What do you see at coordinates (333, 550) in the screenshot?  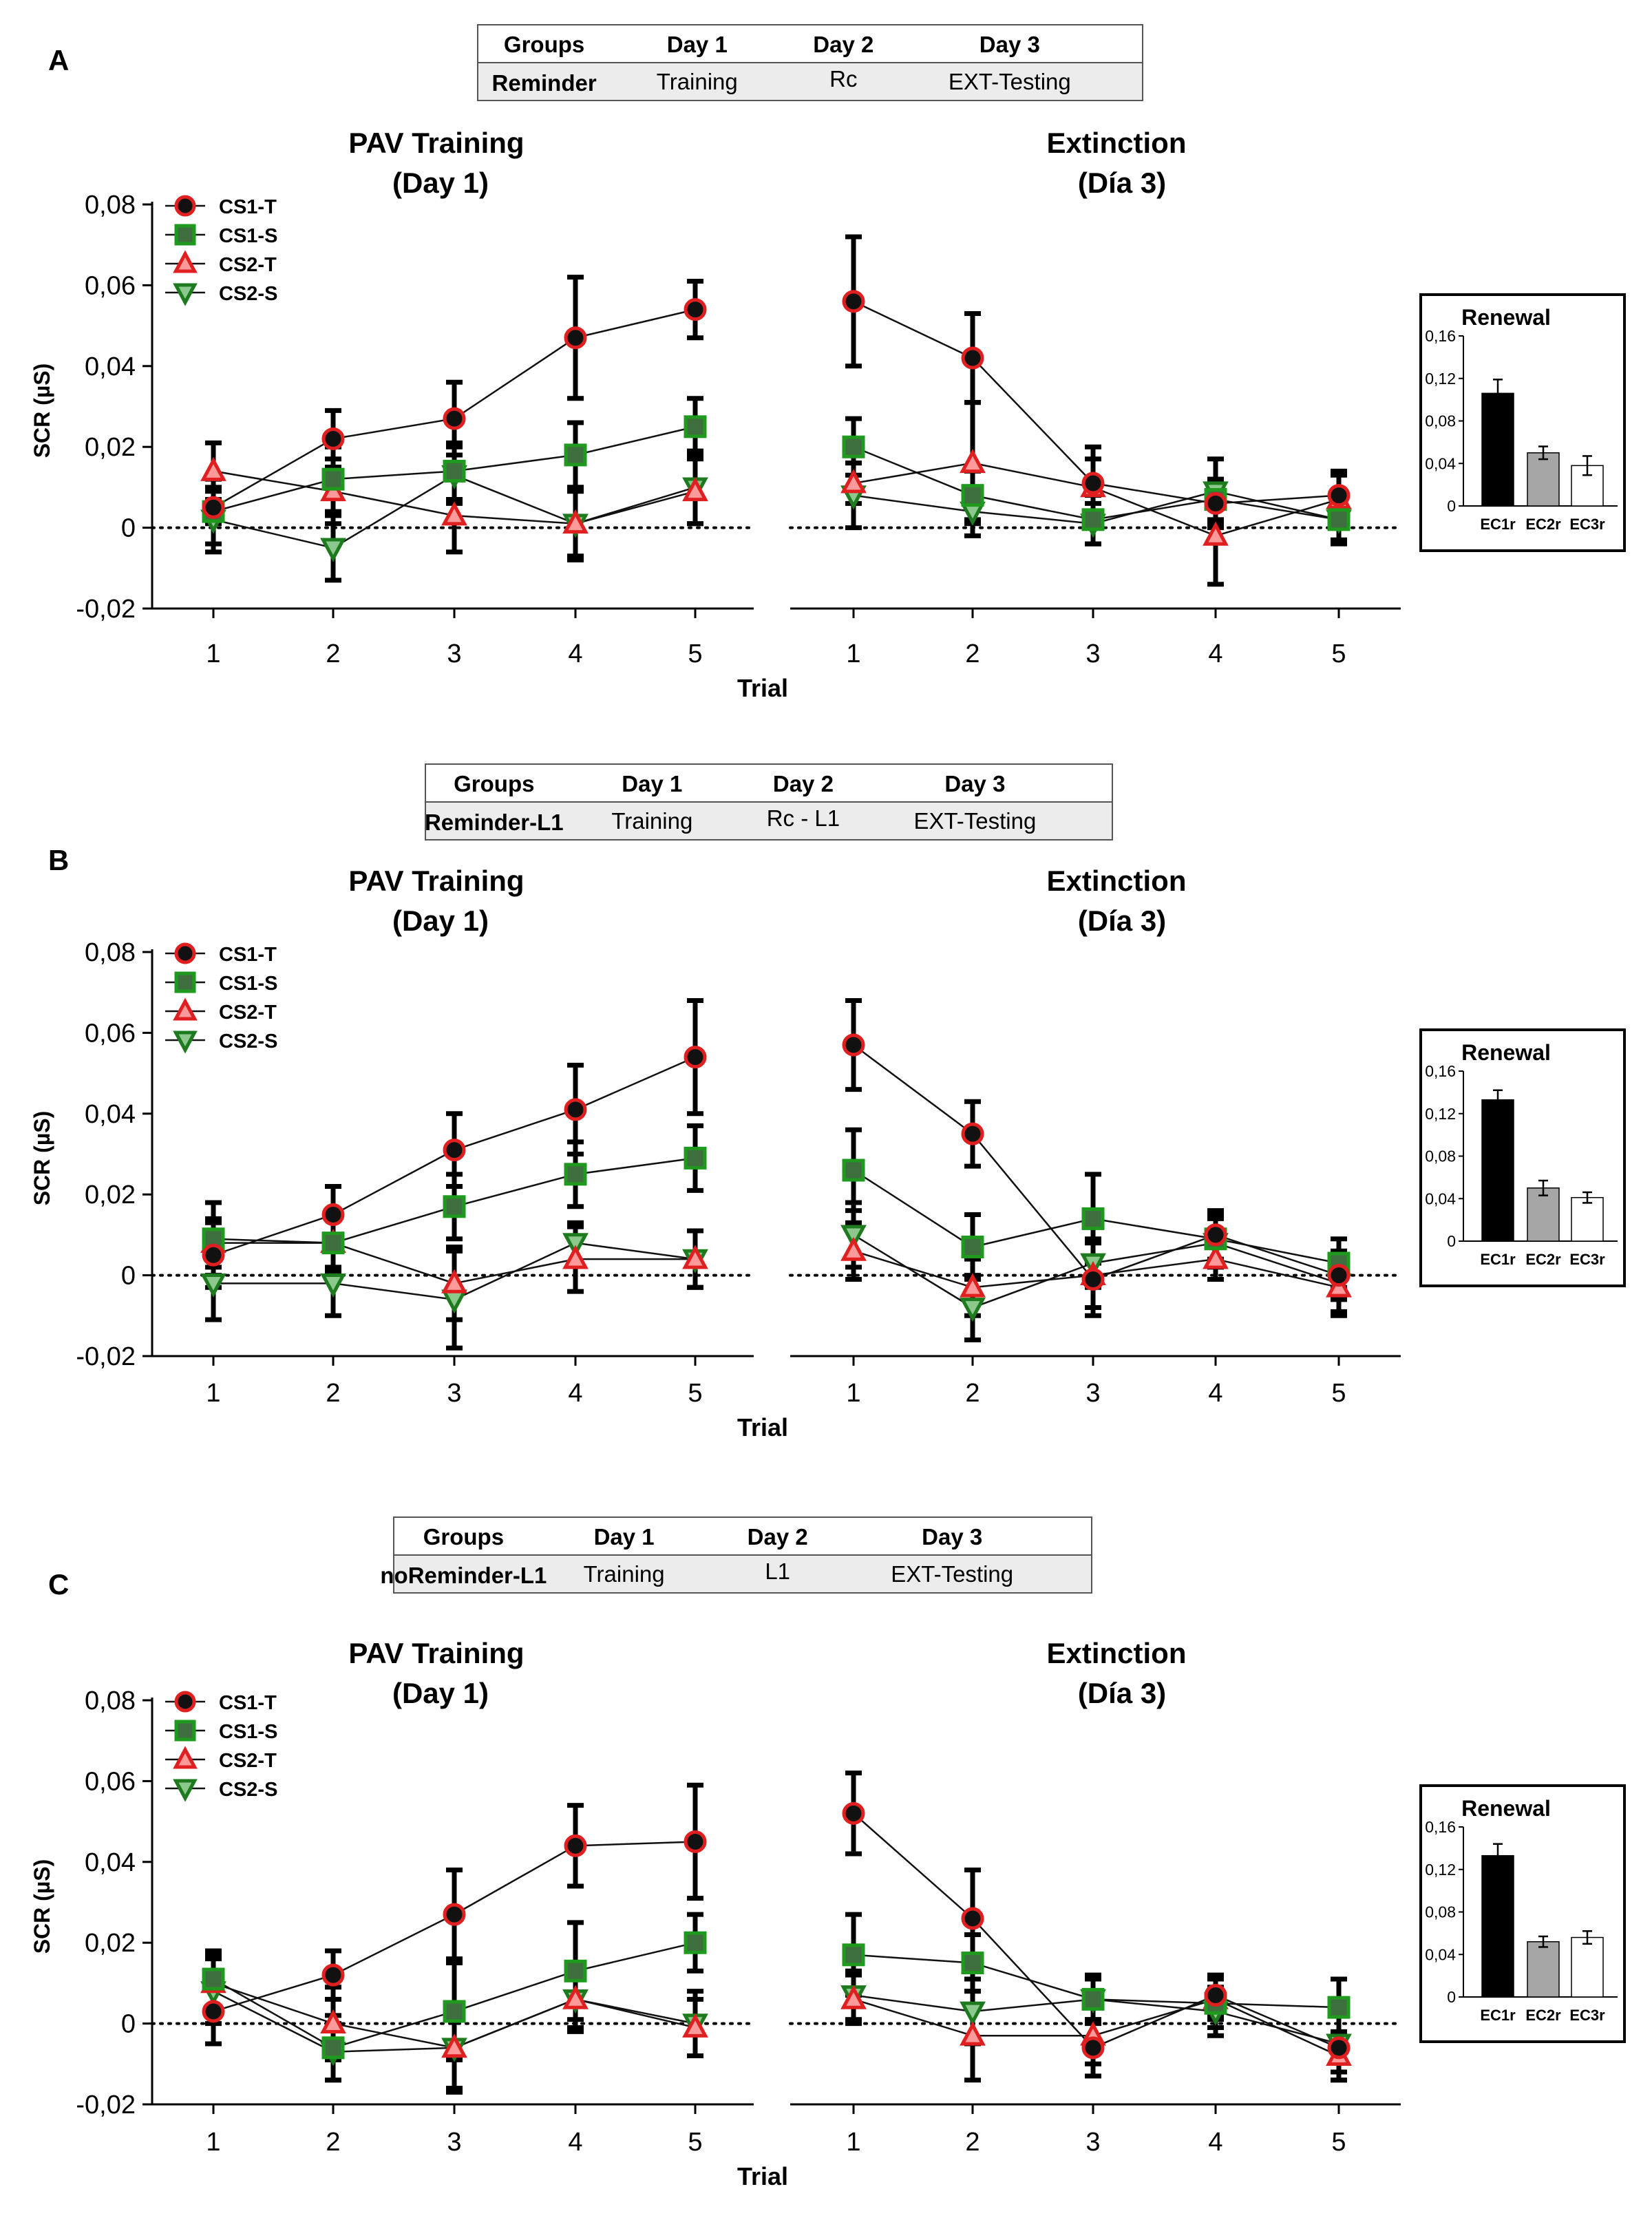 I see `point-cs2-s-training` at bounding box center [333, 550].